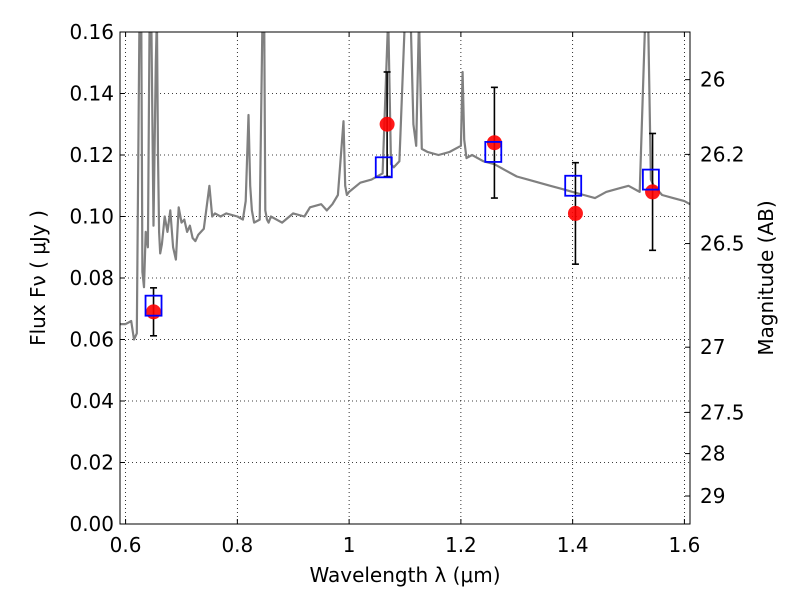 This screenshot has height=600, width=800. Describe the element at coordinates (722, 244) in the screenshot. I see `right-tick-label: 26.5` at that location.